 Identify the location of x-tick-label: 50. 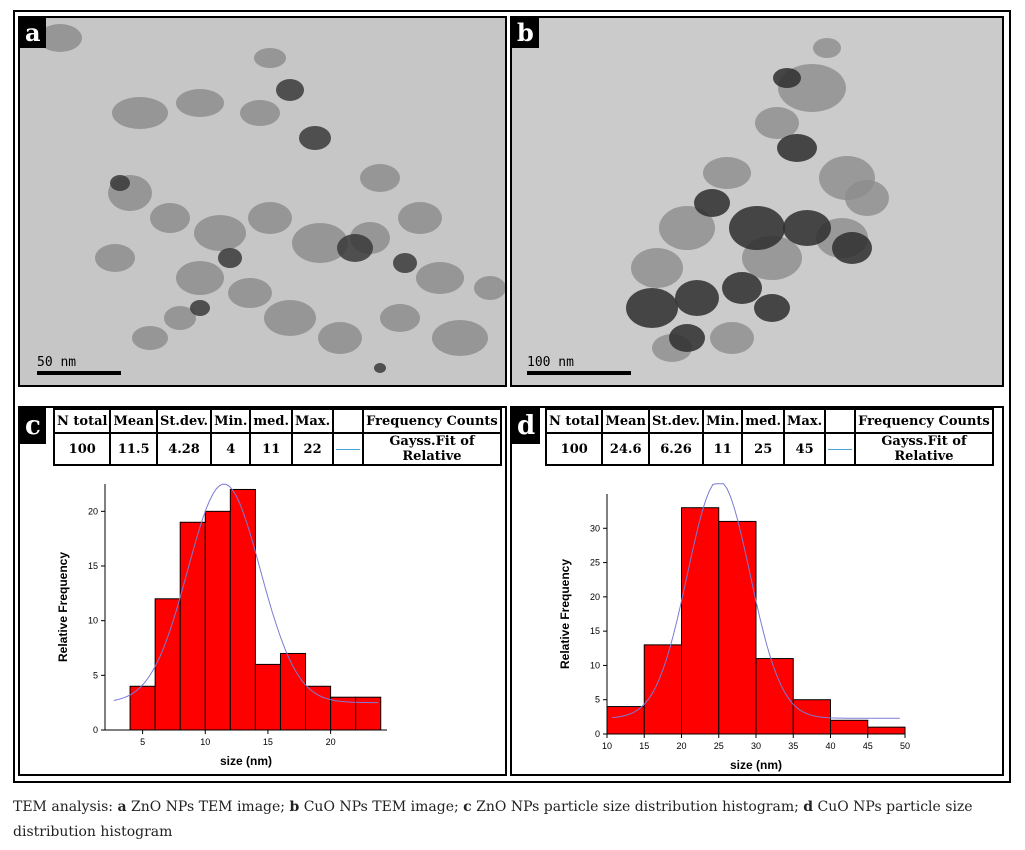
(905, 746).